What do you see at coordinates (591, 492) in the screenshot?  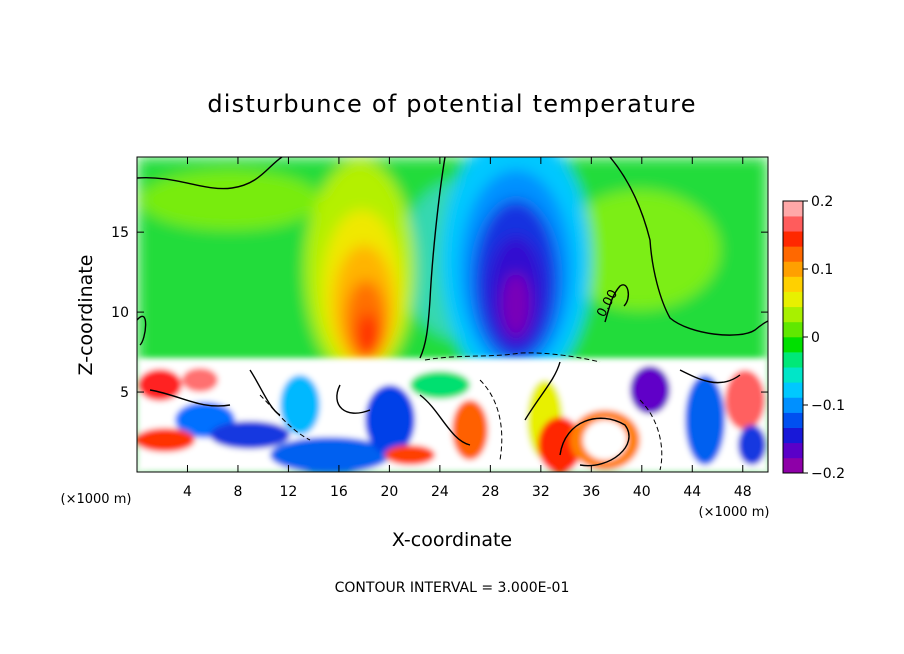 I see `x-tick-label: 36` at bounding box center [591, 492].